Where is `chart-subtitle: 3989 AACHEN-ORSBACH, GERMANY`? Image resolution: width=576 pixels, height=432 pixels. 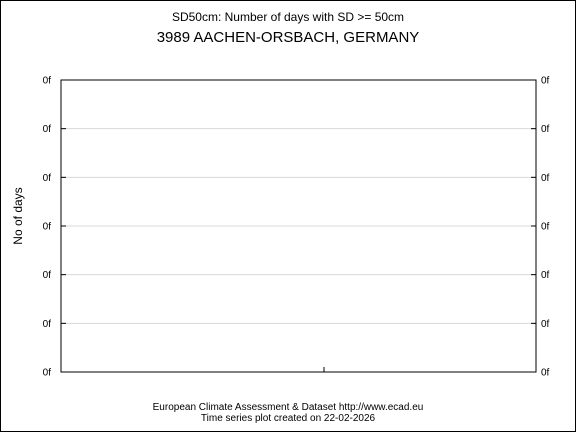
chart-subtitle: 3989 AACHEN-ORSBACH, GERMANY is located at coordinates (288, 37).